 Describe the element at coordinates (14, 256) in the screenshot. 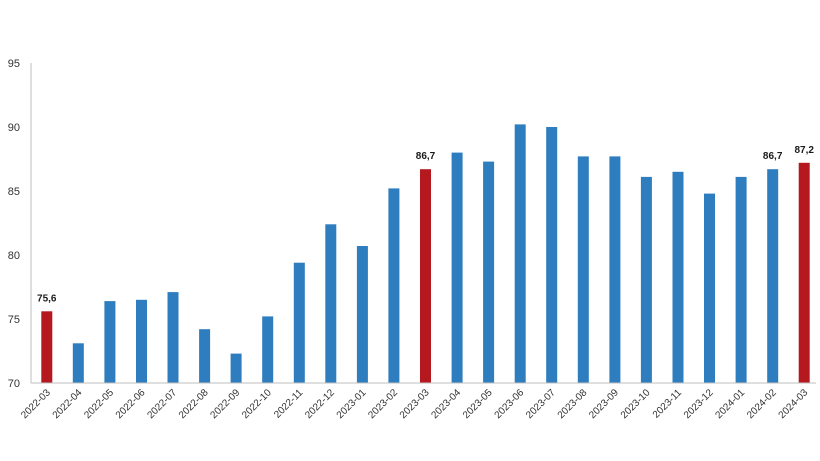

I see `y-tick-label: 80` at that location.